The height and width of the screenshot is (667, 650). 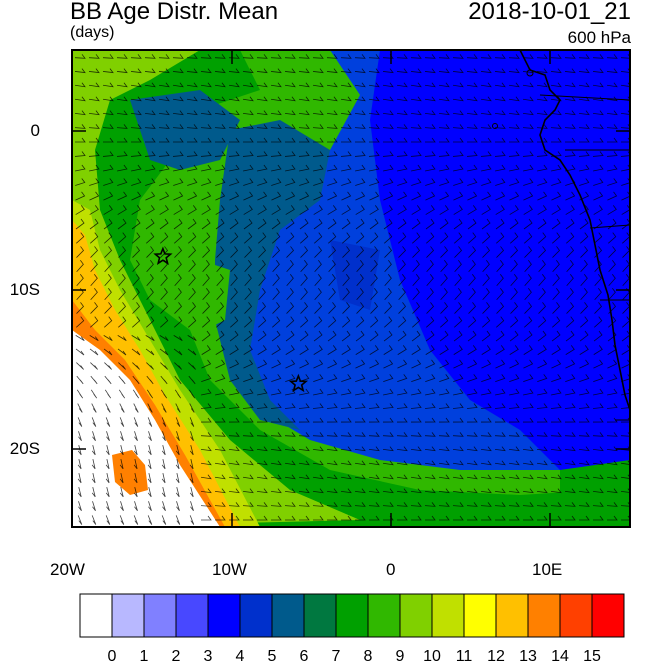 What do you see at coordinates (92, 32) in the screenshot?
I see `units-label: (days)` at bounding box center [92, 32].